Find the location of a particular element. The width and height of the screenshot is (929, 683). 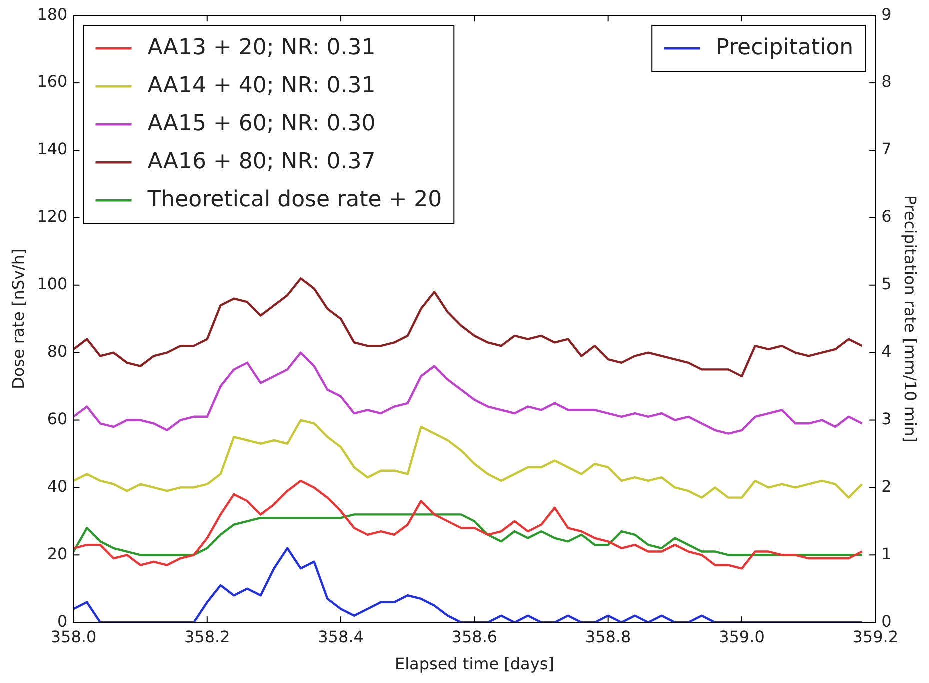

y-tick-label: 140 is located at coordinates (52, 149).